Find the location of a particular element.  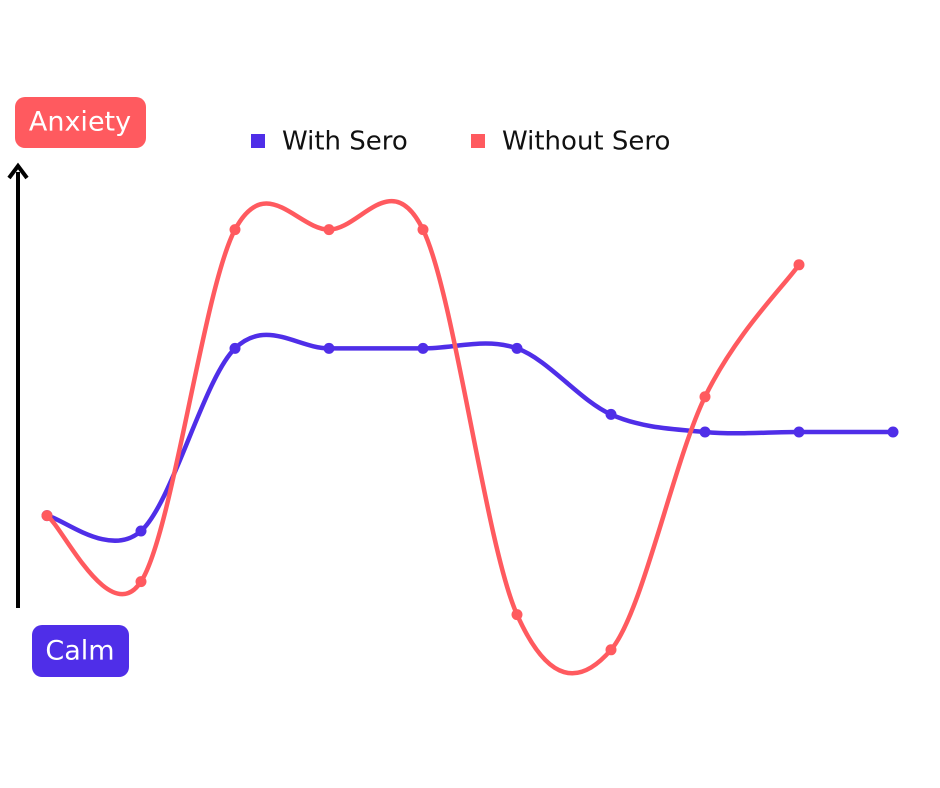

legend-label: Without Sero is located at coordinates (586, 142).